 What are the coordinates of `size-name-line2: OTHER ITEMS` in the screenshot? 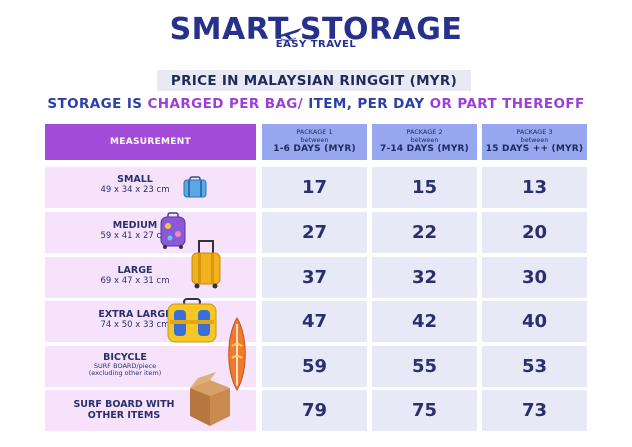 It's located at (124, 415).